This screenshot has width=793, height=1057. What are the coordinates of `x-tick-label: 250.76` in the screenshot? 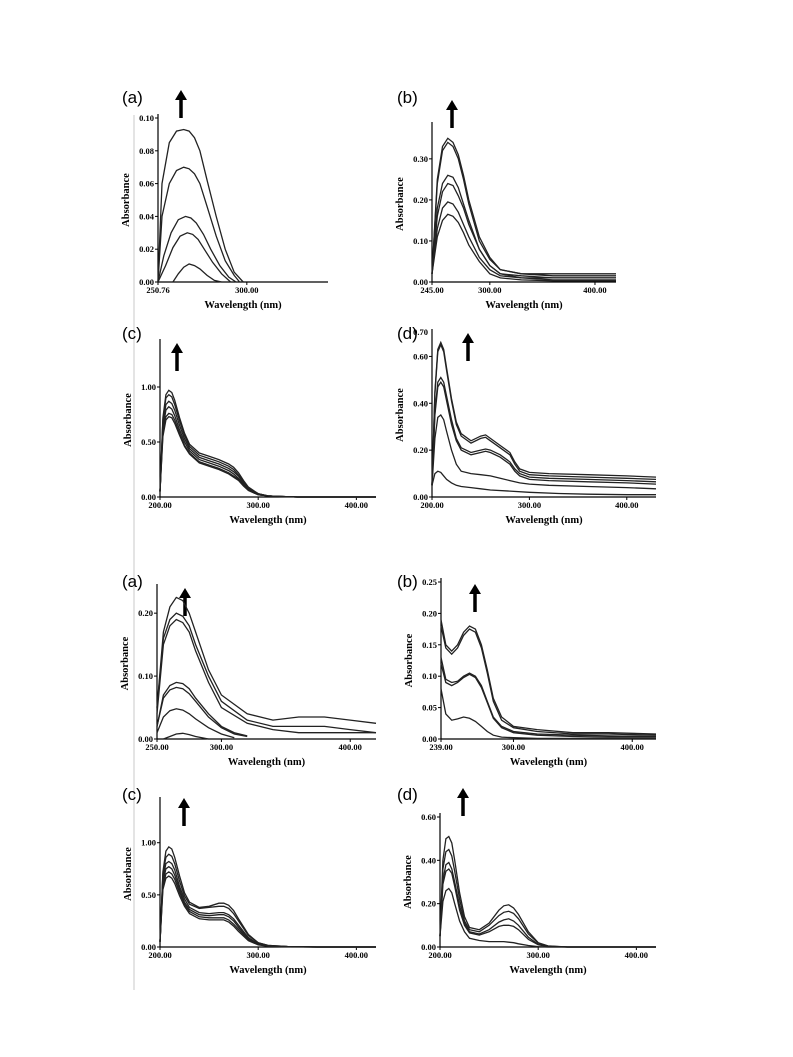 It's located at (157, 290).